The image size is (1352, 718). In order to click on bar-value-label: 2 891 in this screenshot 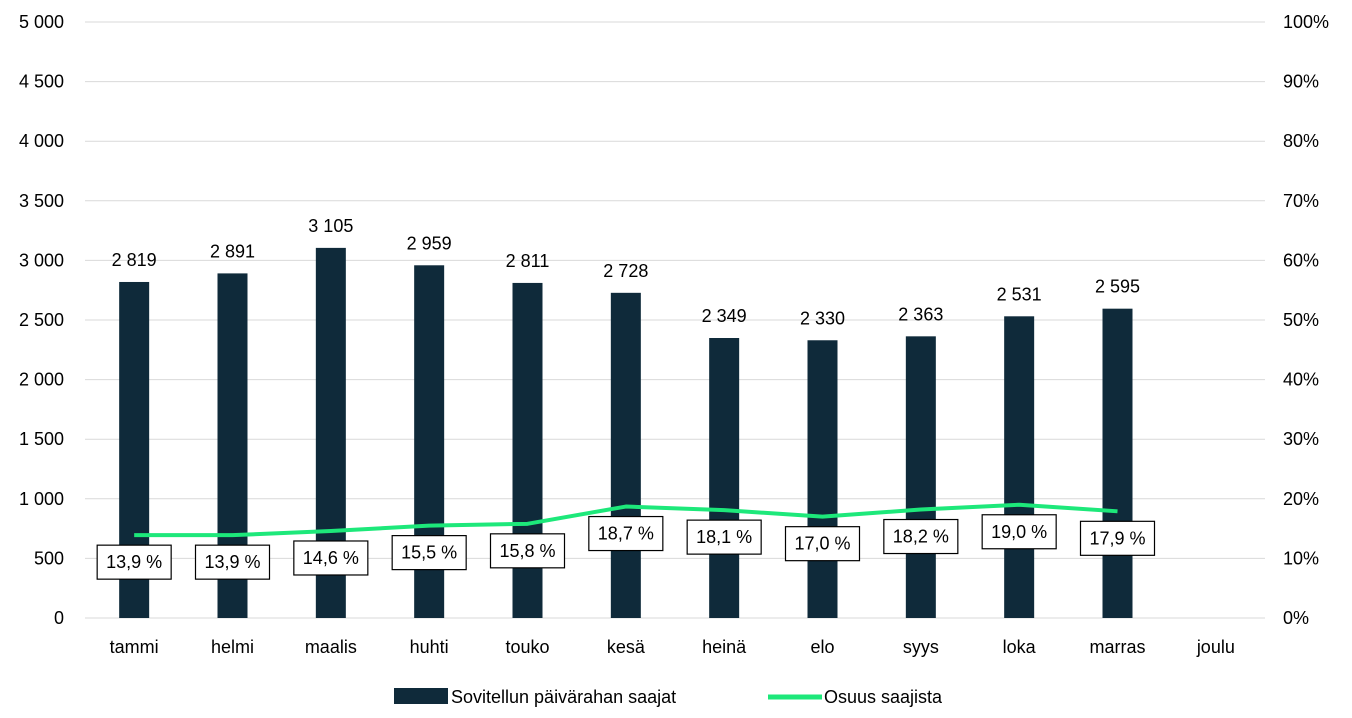, I will do `click(232, 251)`.